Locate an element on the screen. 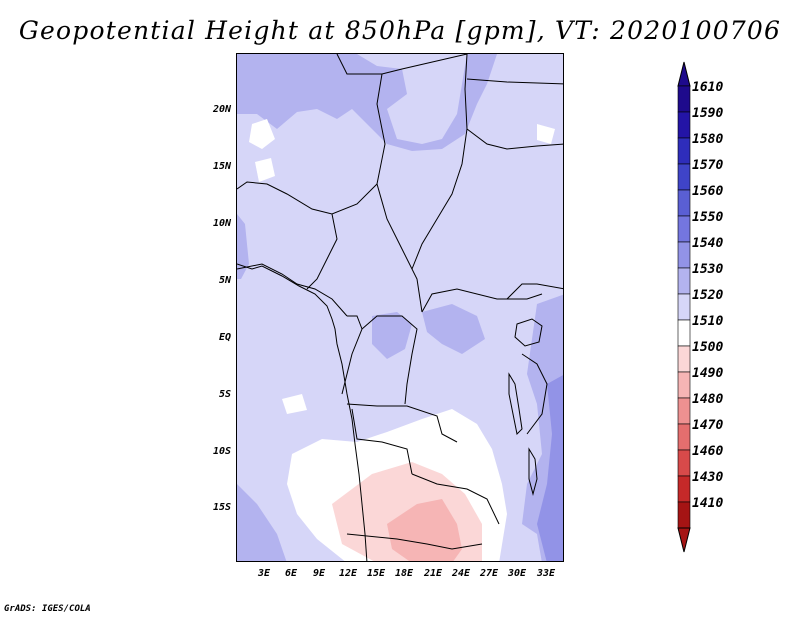 The height and width of the screenshot is (618, 800). colorbar-label-1510: 1510 is located at coordinates (708, 321).